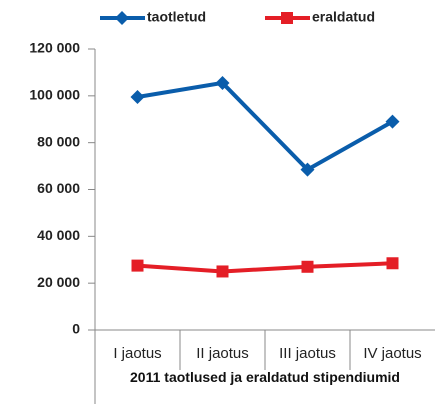  I want to click on x-tick-label: I jaotus, so click(137, 353).